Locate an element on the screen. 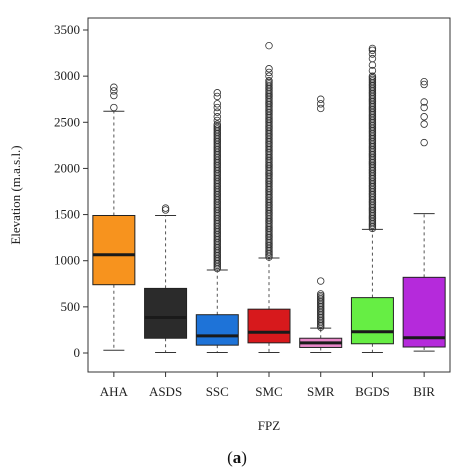 The width and height of the screenshot is (474, 474). box-aha is located at coordinates (114, 217).